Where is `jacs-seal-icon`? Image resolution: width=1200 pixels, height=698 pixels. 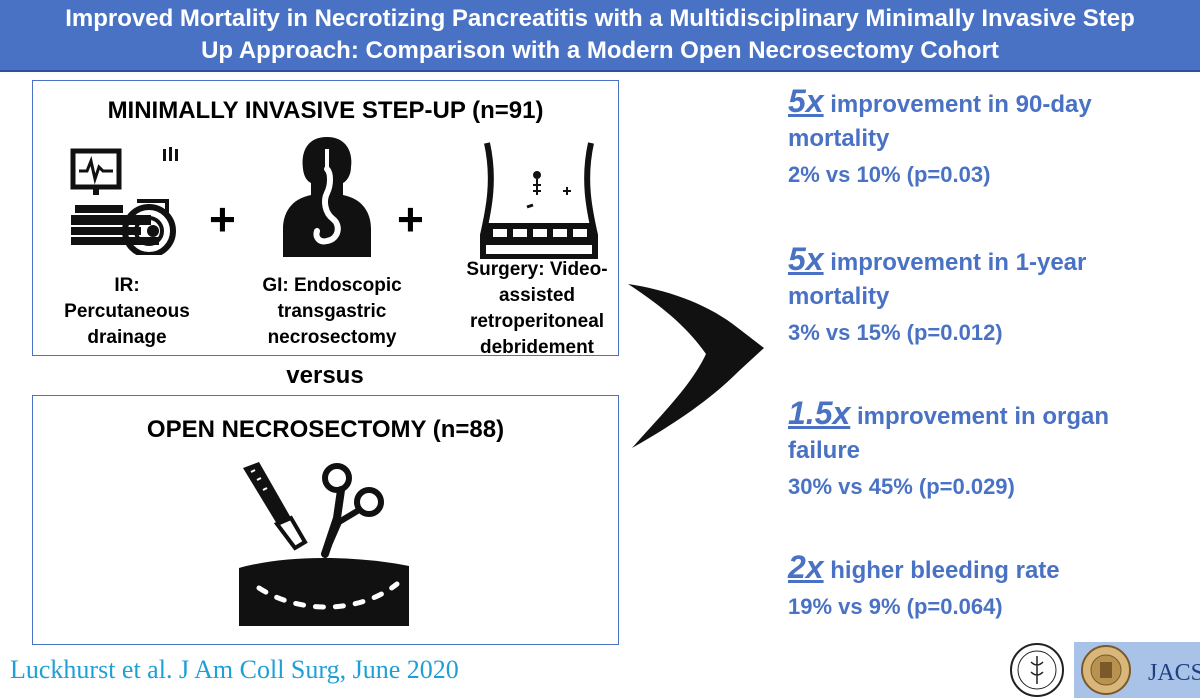 jacs-seal-icon is located at coordinates (1137, 670).